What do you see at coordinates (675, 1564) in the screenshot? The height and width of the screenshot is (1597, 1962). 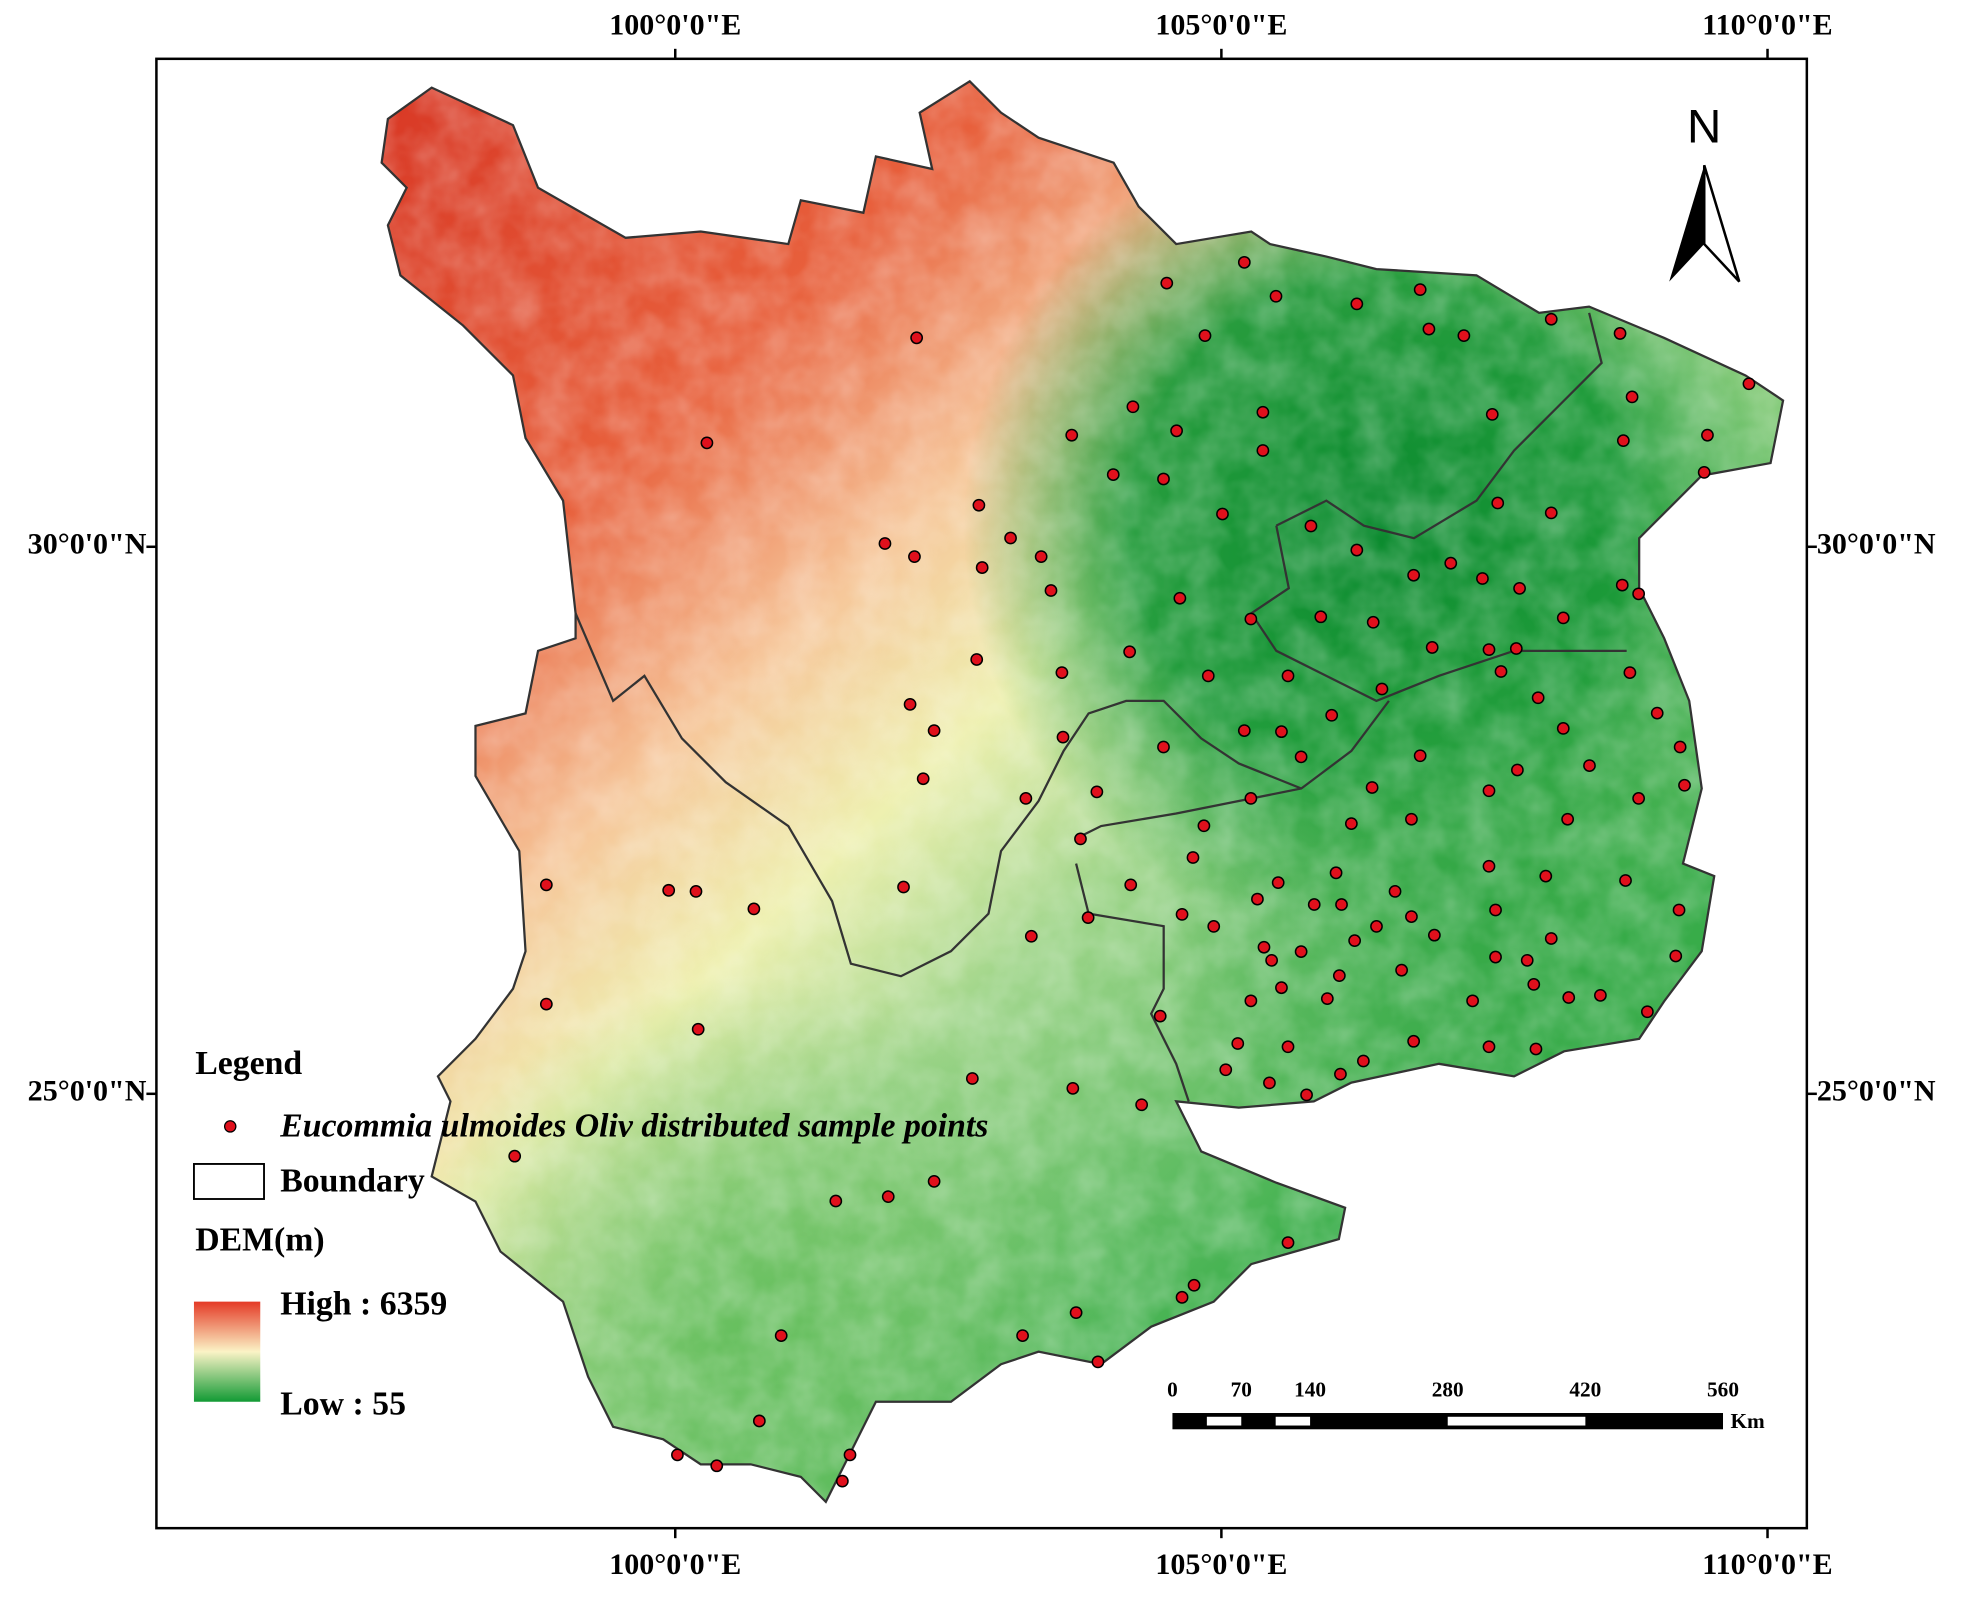 I see `x-tick-label: 100°0'0"E` at bounding box center [675, 1564].